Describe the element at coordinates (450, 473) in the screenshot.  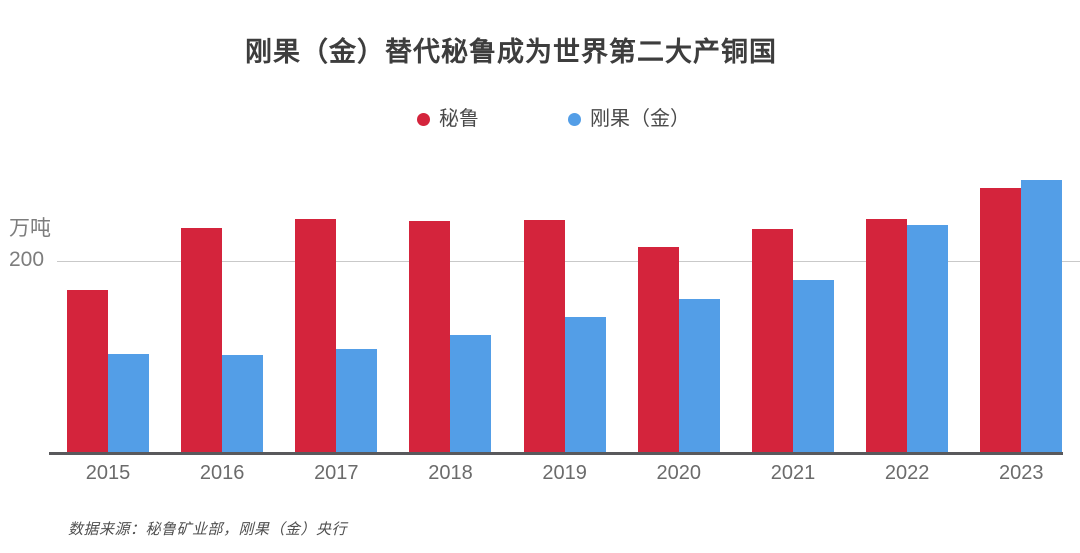
I see `x-axis-label-2018: 2018` at that location.